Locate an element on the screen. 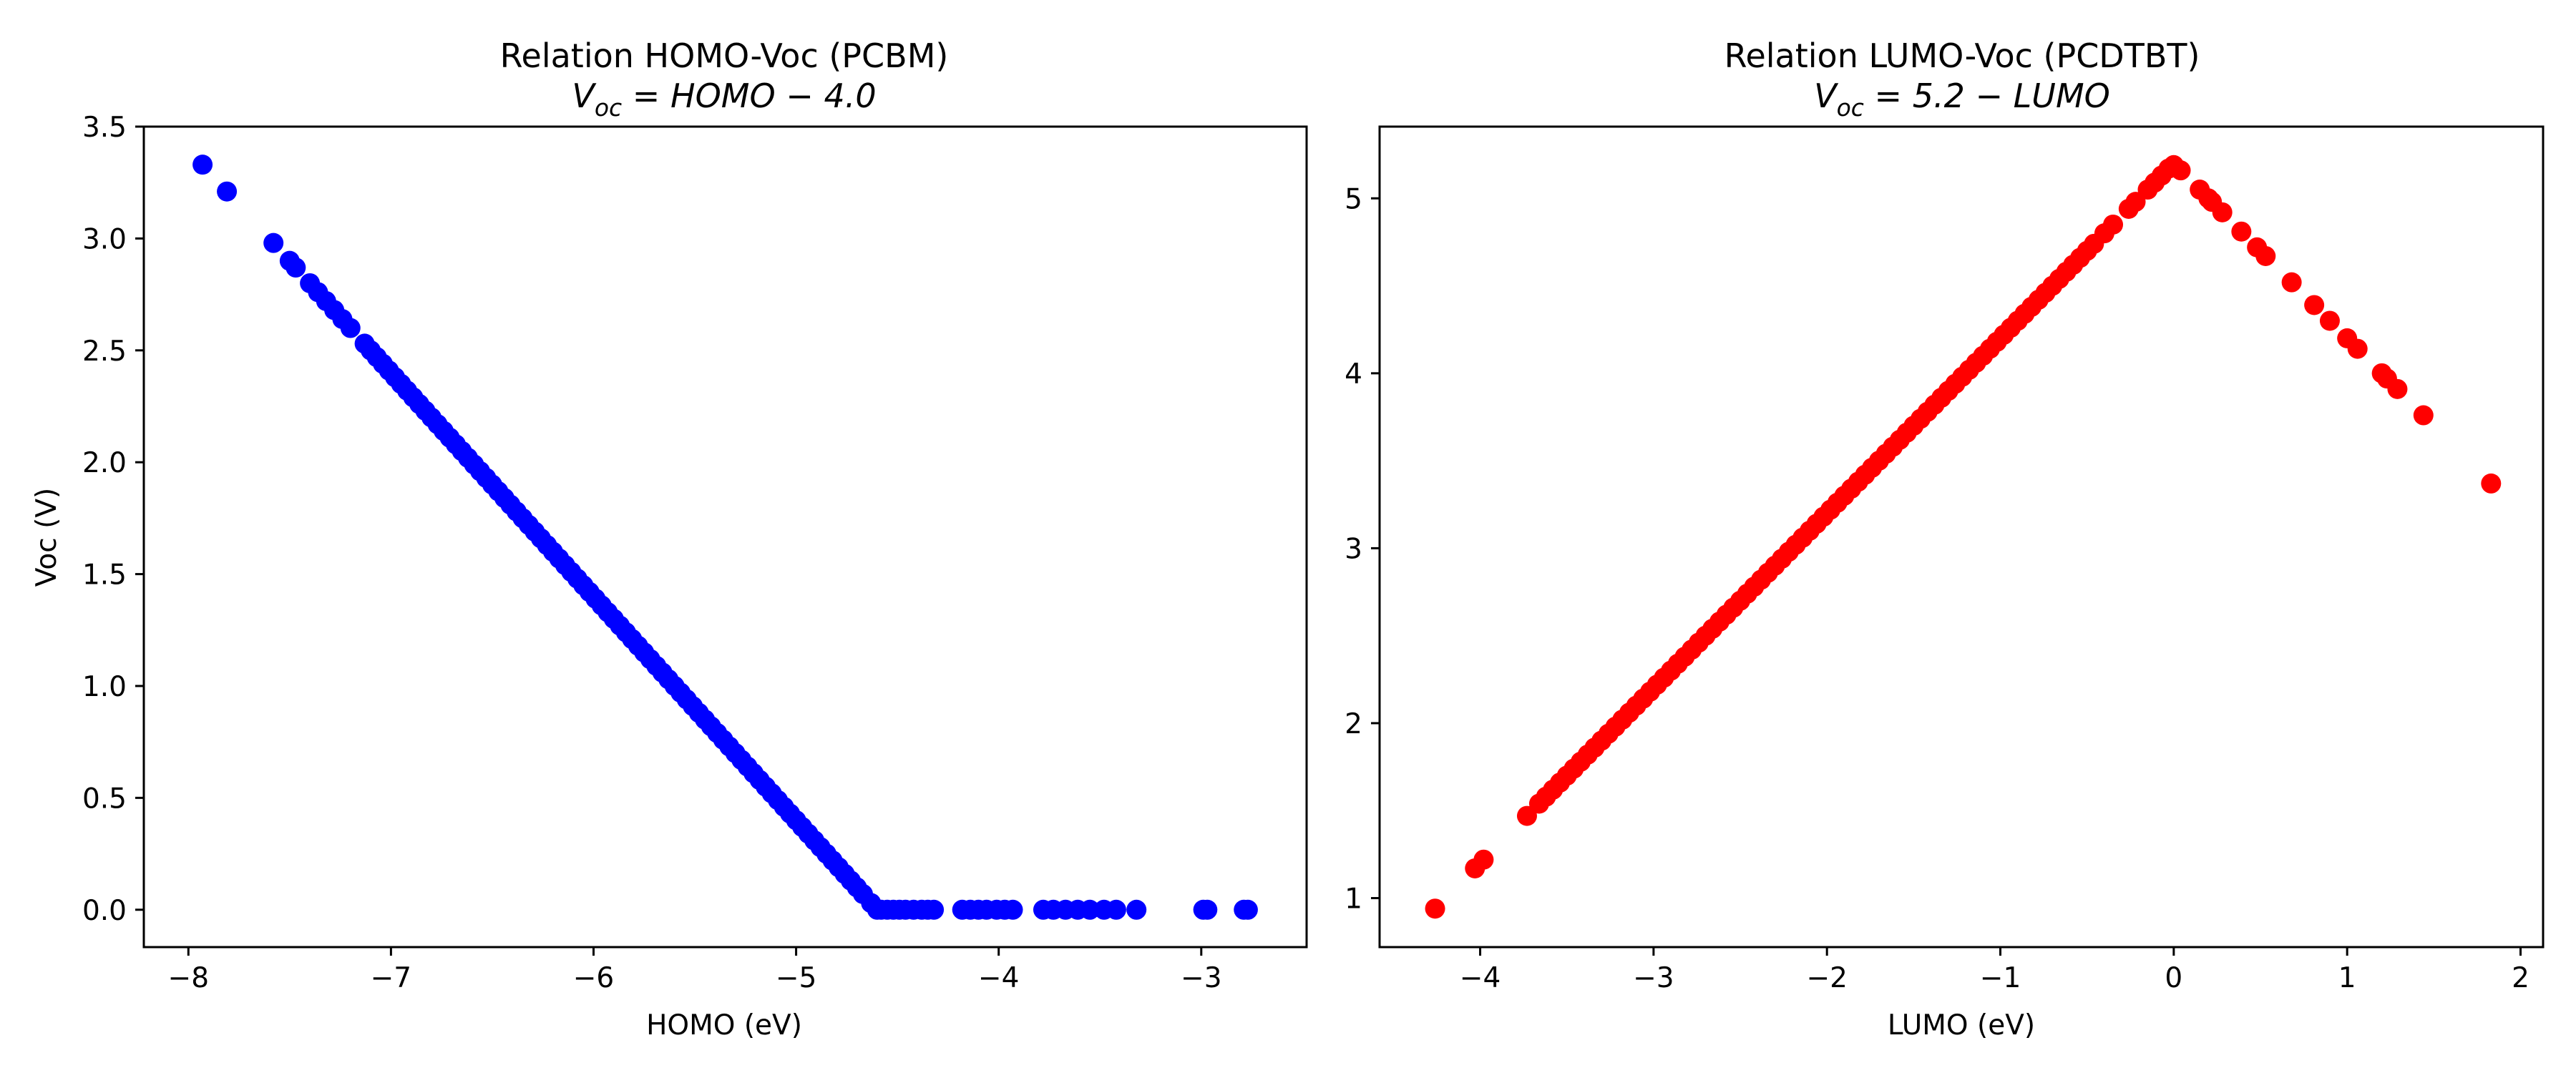 This screenshot has width=2576, height=1073. homo-y-axis-label: Voc (V) is located at coordinates (47, 537).